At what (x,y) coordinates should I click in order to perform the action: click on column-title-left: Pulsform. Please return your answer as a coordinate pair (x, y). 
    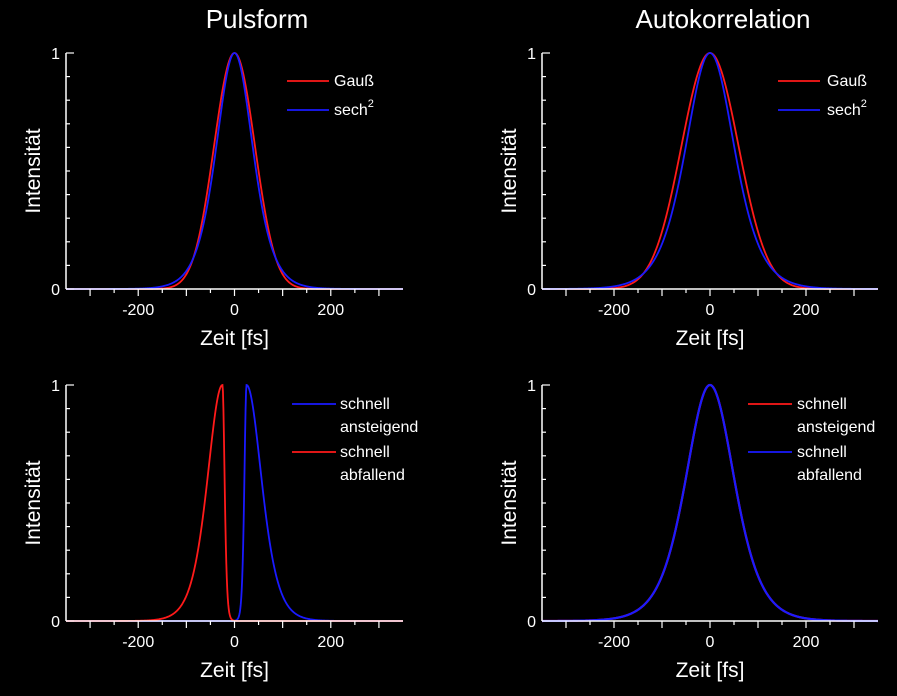
    Looking at the image, I should click on (257, 19).